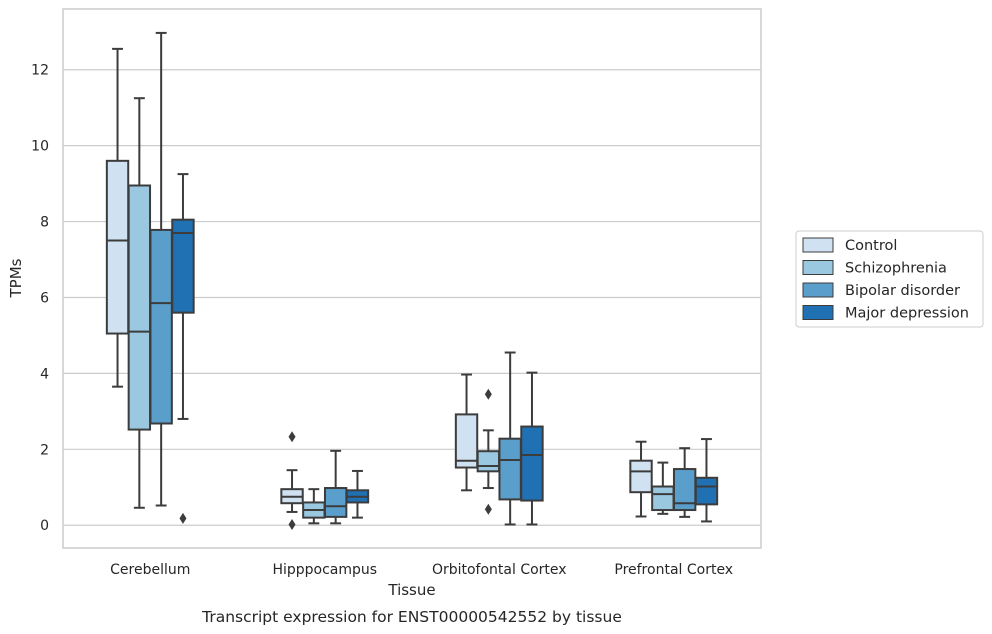  I want to click on legend-frame, so click(889, 279).